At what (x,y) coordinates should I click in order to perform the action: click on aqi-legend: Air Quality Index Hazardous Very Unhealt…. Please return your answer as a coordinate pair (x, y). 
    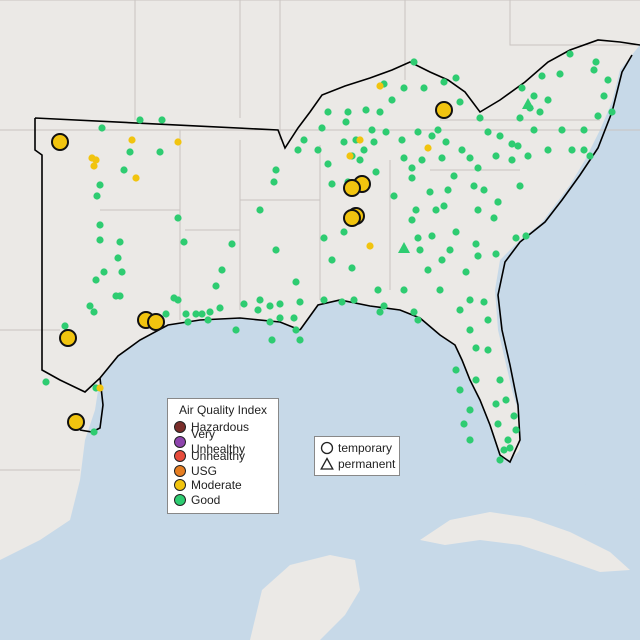
    Looking at the image, I should click on (223, 456).